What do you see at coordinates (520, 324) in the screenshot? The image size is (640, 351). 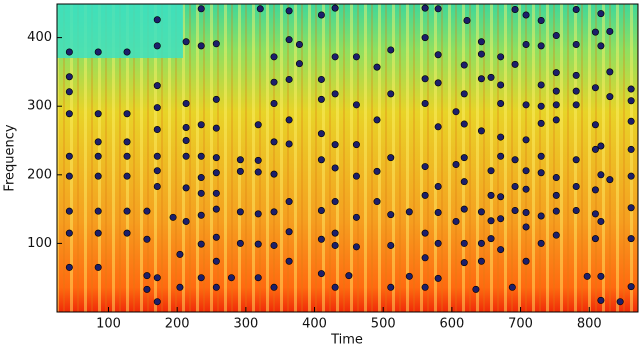 I see `x-tick-label: 700` at bounding box center [520, 324].